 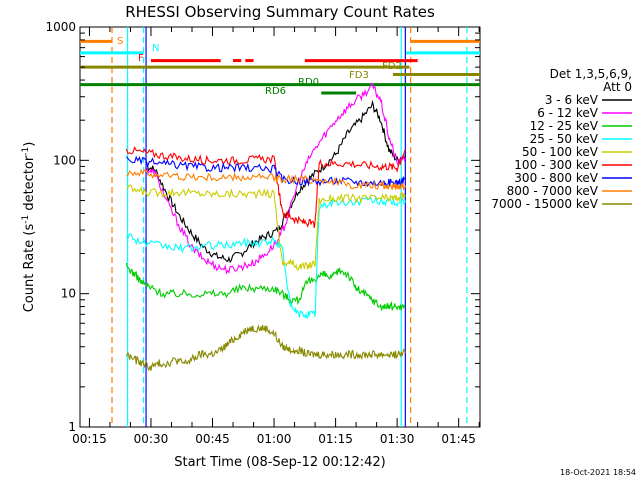 What do you see at coordinates (617, 87) in the screenshot?
I see `legend-title-line2: Att 0` at bounding box center [617, 87].